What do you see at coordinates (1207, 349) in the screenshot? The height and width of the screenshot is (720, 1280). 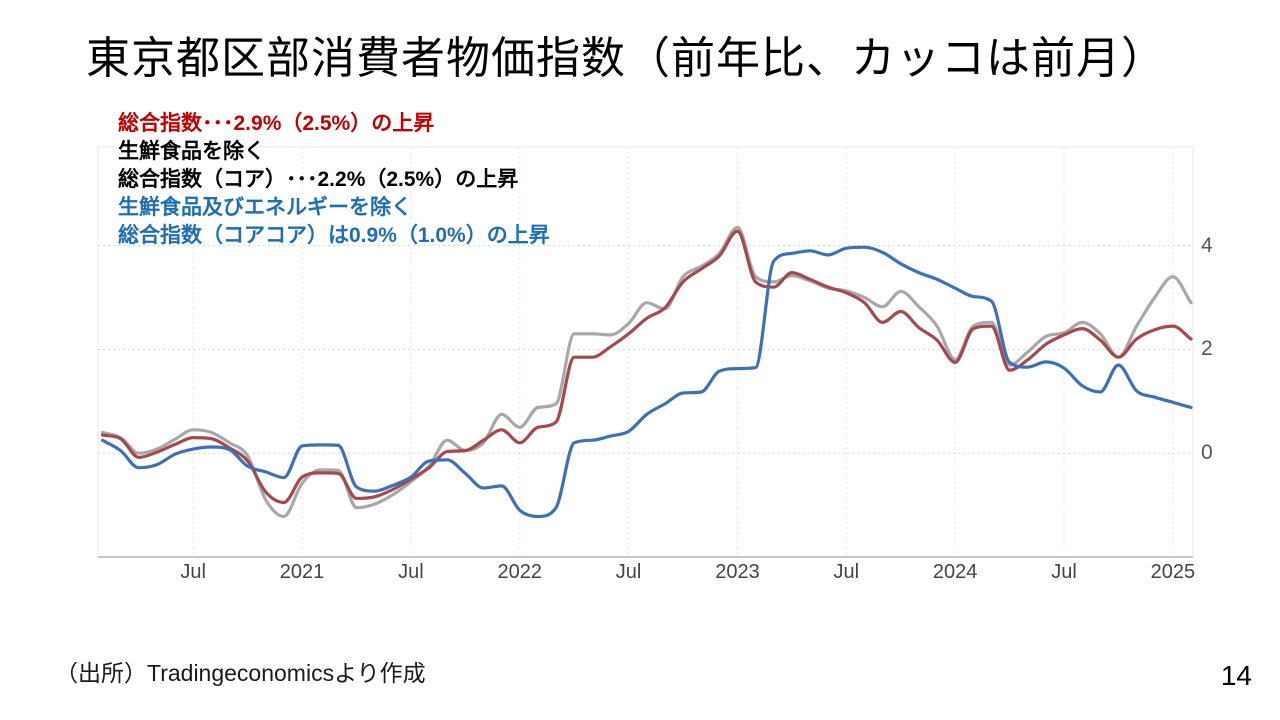 I see `y-axis-tick-1: 2` at bounding box center [1207, 349].